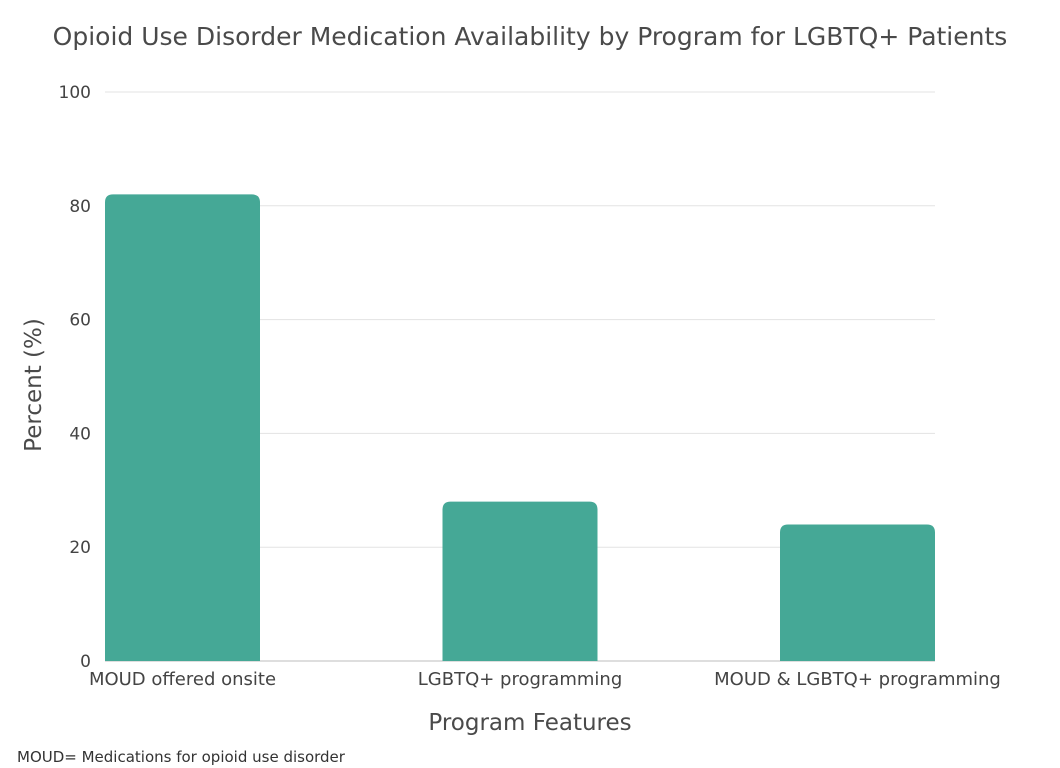 Image resolution: width=1060 pixels, height=768 pixels. What do you see at coordinates (80, 434) in the screenshot?
I see `y-tick-label: 40` at bounding box center [80, 434].